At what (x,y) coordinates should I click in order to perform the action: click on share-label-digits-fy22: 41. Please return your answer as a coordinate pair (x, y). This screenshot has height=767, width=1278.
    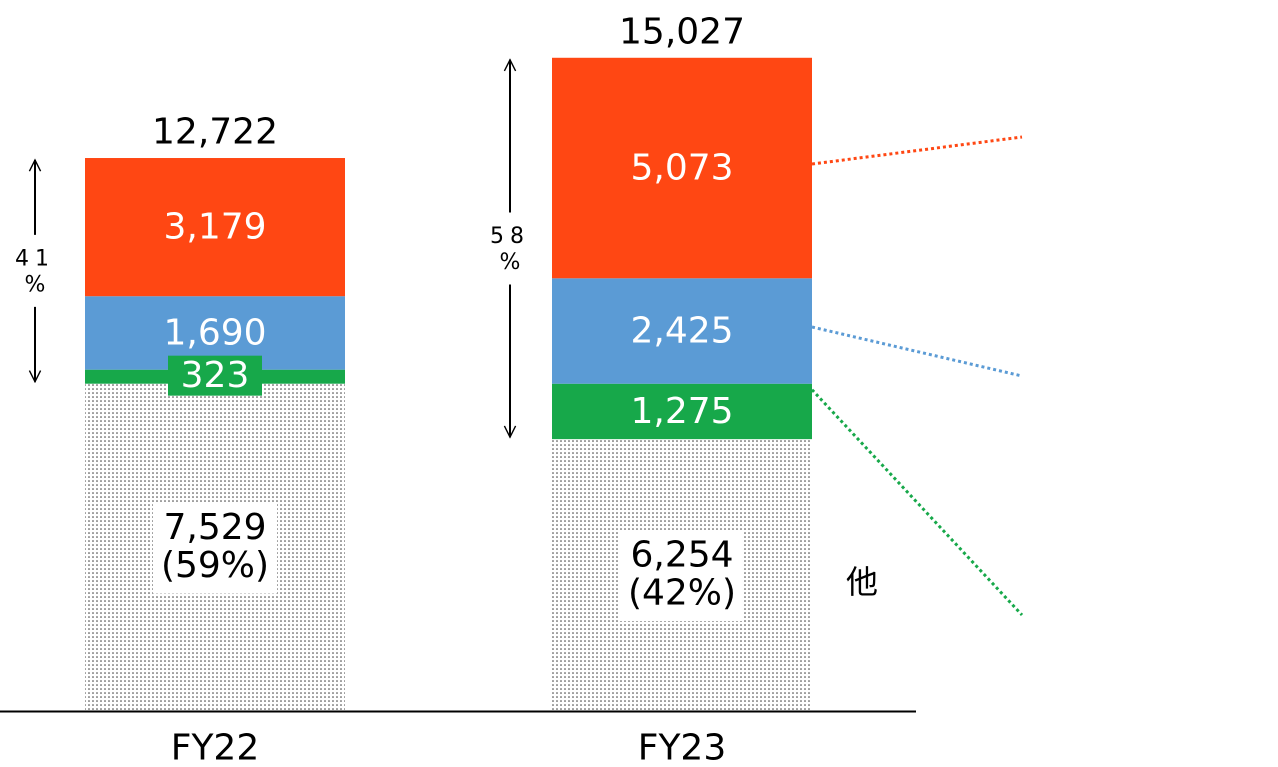
    Looking at the image, I should click on (35, 258).